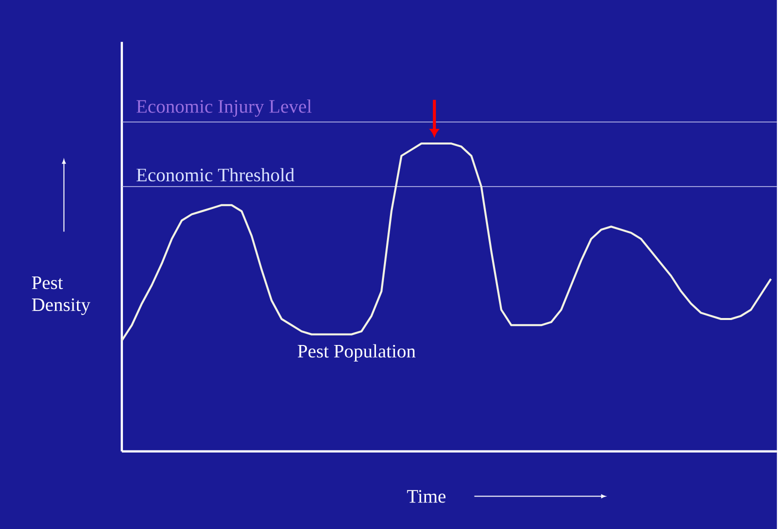 This screenshot has height=529, width=778. I want to click on x-axis-title: Time, so click(426, 496).